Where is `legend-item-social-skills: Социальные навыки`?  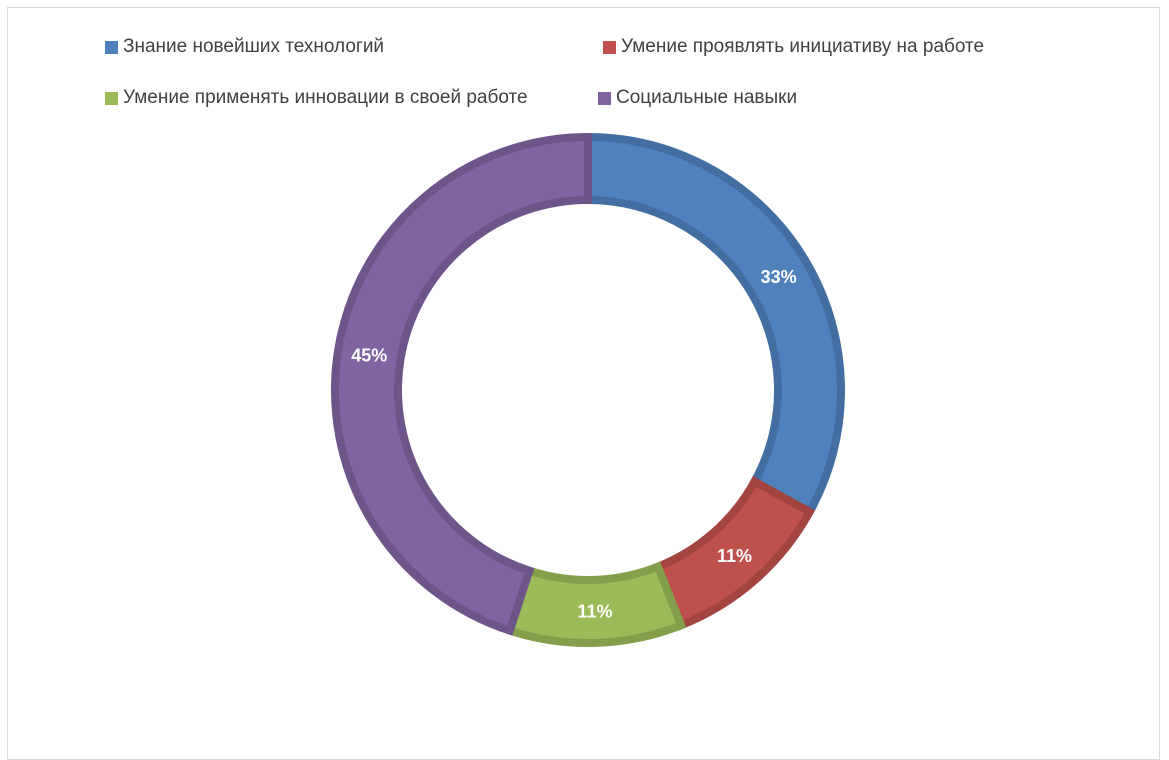
legend-item-social-skills: Социальные навыки is located at coordinates (697, 98).